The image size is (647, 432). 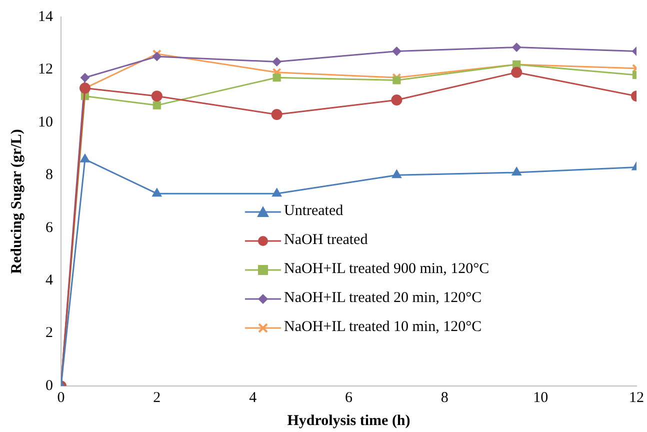 What do you see at coordinates (387, 269) in the screenshot?
I see `legend-label: NaOH+IL treated 900 min, 120°C` at bounding box center [387, 269].